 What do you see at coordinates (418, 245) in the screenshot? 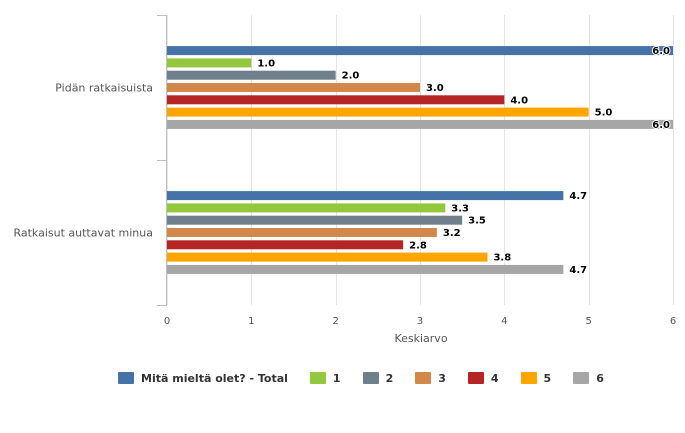
I see `data-label: 2.8` at bounding box center [418, 245].